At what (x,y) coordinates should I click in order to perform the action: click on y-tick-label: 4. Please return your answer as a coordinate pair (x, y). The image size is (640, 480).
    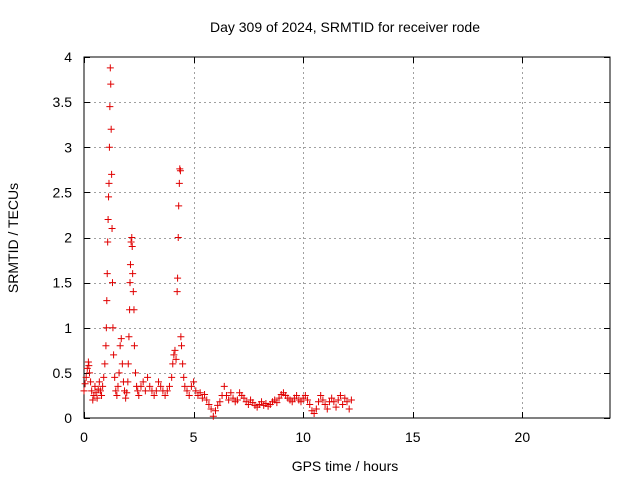
    Looking at the image, I should click on (68, 57).